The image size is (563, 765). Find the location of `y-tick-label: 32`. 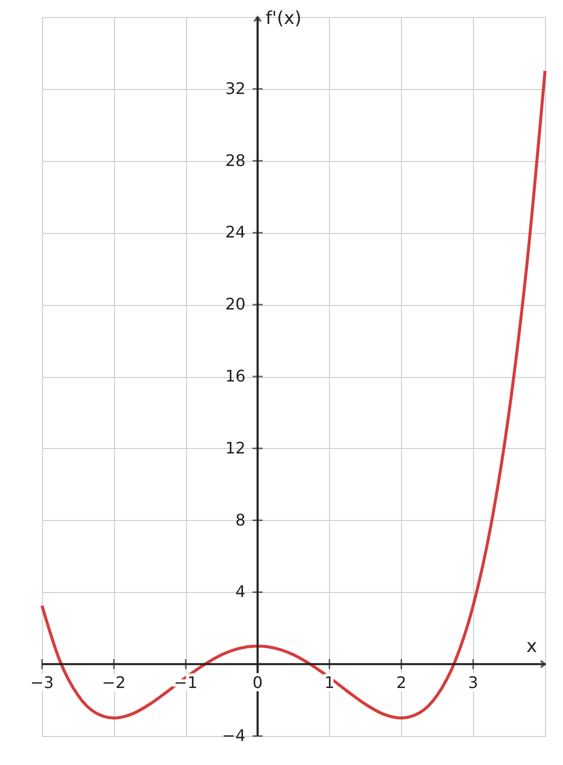

y-tick-label: 32 is located at coordinates (235, 88).